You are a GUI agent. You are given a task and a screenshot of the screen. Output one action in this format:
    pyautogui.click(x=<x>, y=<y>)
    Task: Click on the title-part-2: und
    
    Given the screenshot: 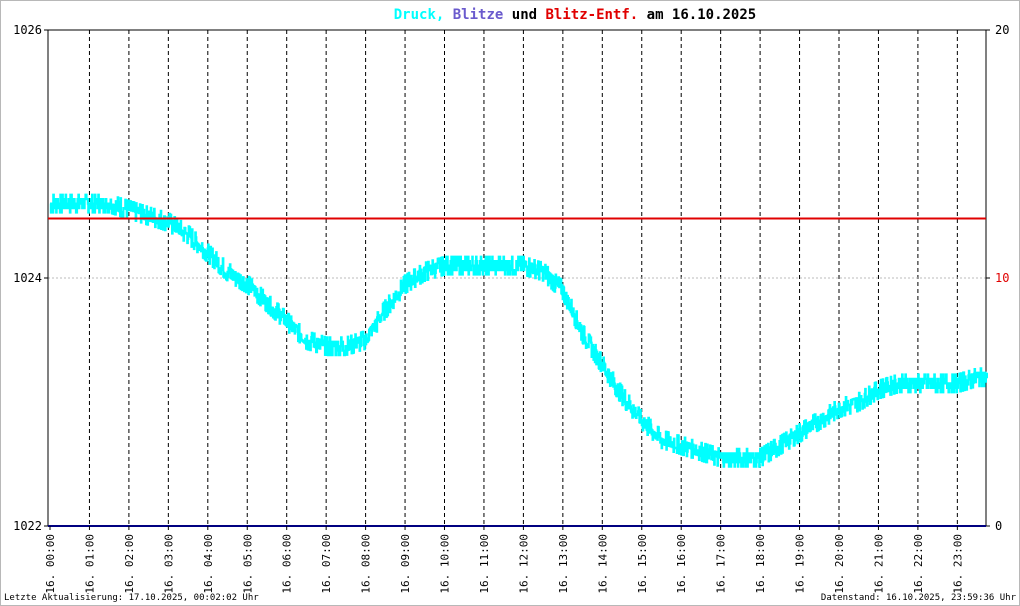 What is the action you would take?
    pyautogui.click(x=524, y=15)
    